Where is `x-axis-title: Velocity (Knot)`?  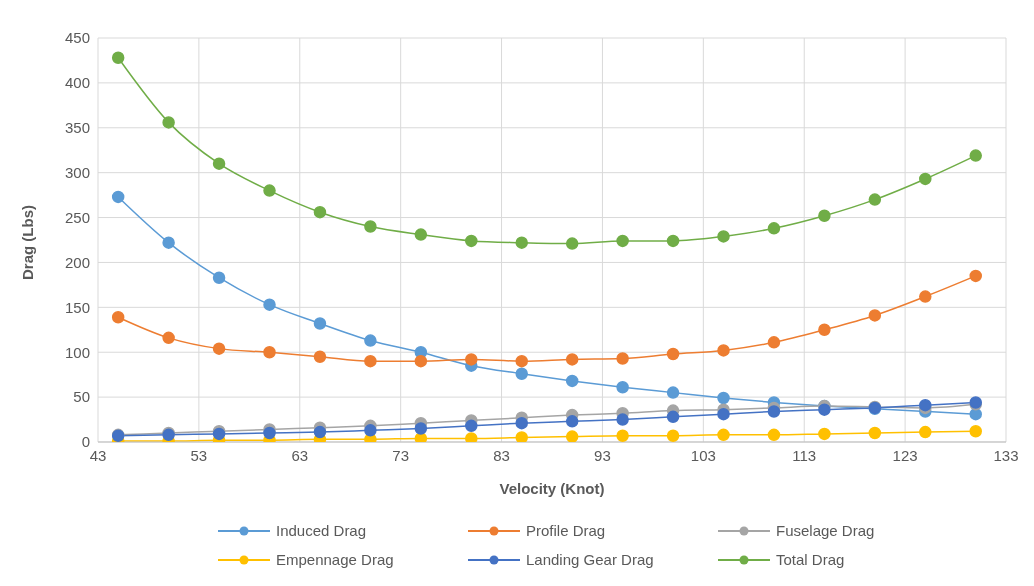
x-axis-title: Velocity (Knot) is located at coordinates (552, 488).